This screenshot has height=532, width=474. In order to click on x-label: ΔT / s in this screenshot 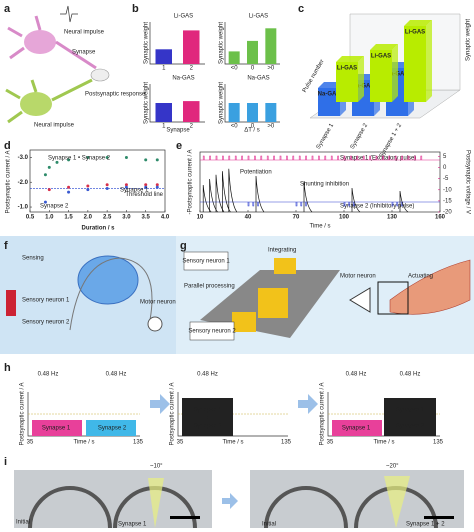, I will do `click(252, 131)`.